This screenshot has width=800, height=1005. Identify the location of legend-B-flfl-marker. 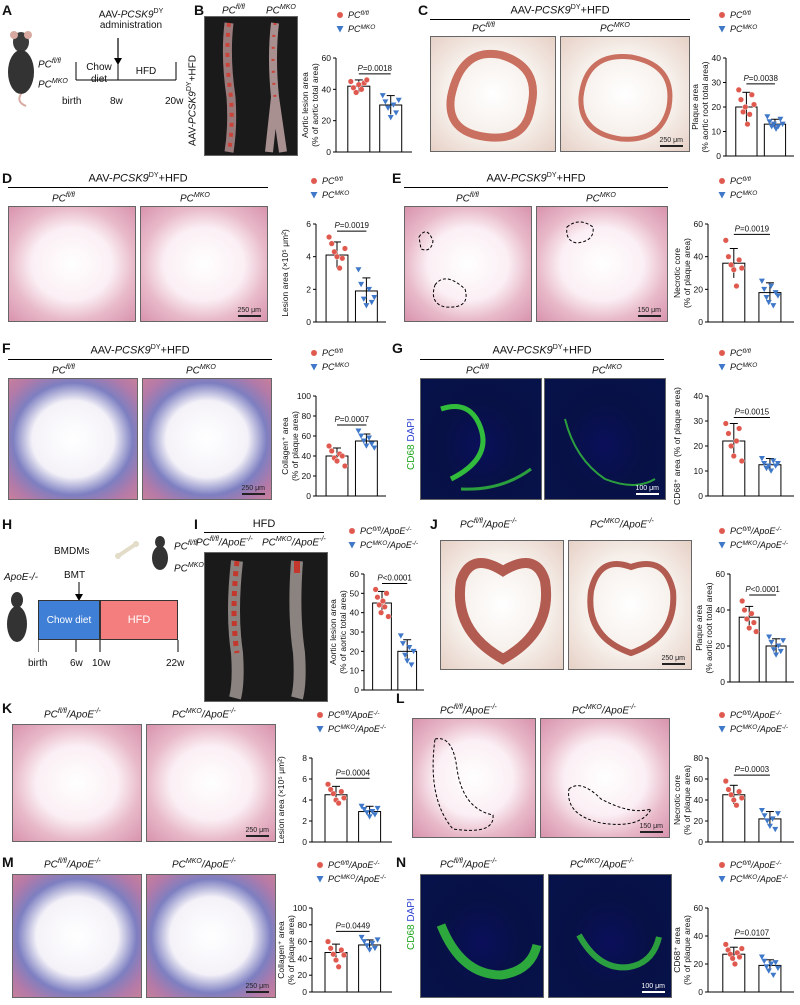
(340, 15).